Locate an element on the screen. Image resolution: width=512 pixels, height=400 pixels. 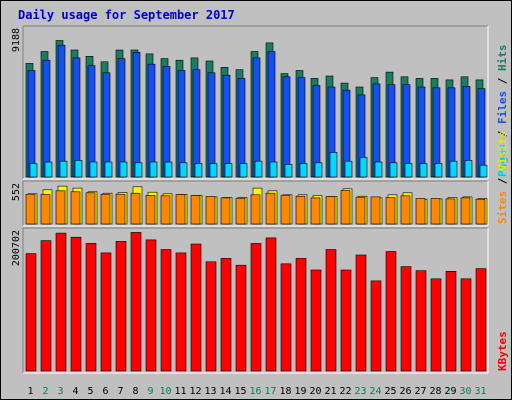
chart-title: Daily usage for September 2017 is located at coordinates (126, 15).